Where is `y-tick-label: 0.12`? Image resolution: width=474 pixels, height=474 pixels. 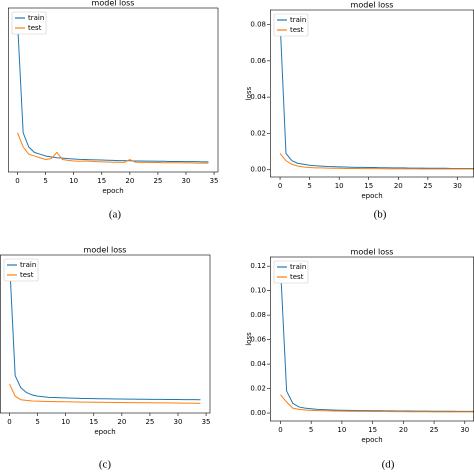 y-tick-label: 0.12 is located at coordinates (258, 266).